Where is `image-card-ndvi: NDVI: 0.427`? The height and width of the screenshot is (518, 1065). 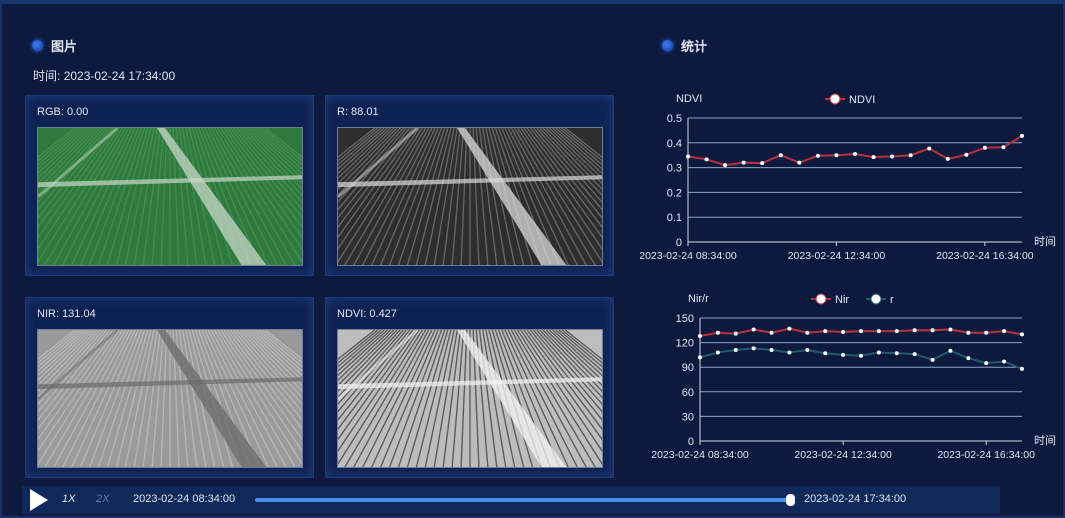
image-card-ndvi: NDVI: 0.427 is located at coordinates (469, 387).